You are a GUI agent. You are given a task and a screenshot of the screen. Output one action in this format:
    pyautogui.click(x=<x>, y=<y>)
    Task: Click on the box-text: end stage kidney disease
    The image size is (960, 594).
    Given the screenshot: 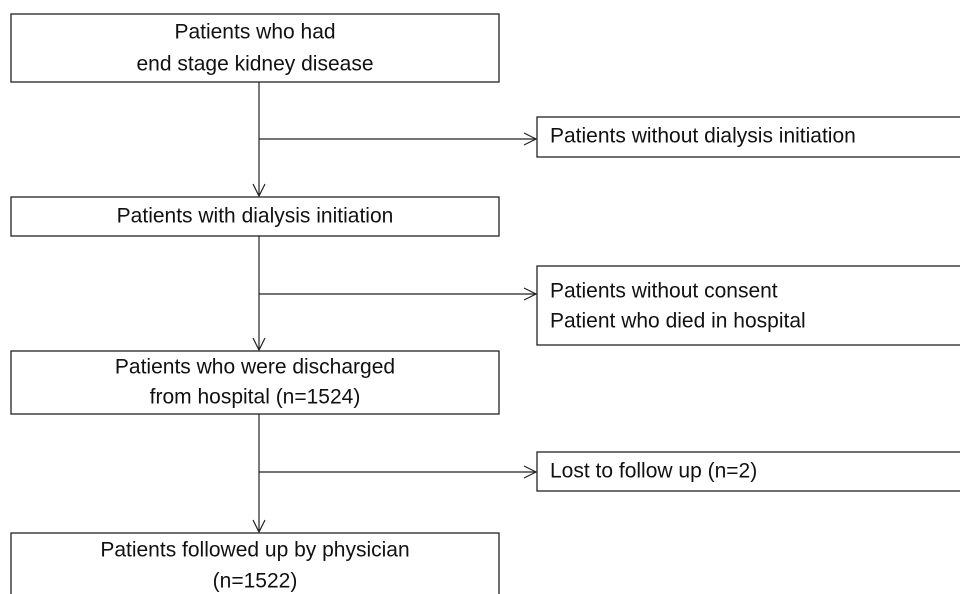 What is the action you would take?
    pyautogui.click(x=255, y=64)
    